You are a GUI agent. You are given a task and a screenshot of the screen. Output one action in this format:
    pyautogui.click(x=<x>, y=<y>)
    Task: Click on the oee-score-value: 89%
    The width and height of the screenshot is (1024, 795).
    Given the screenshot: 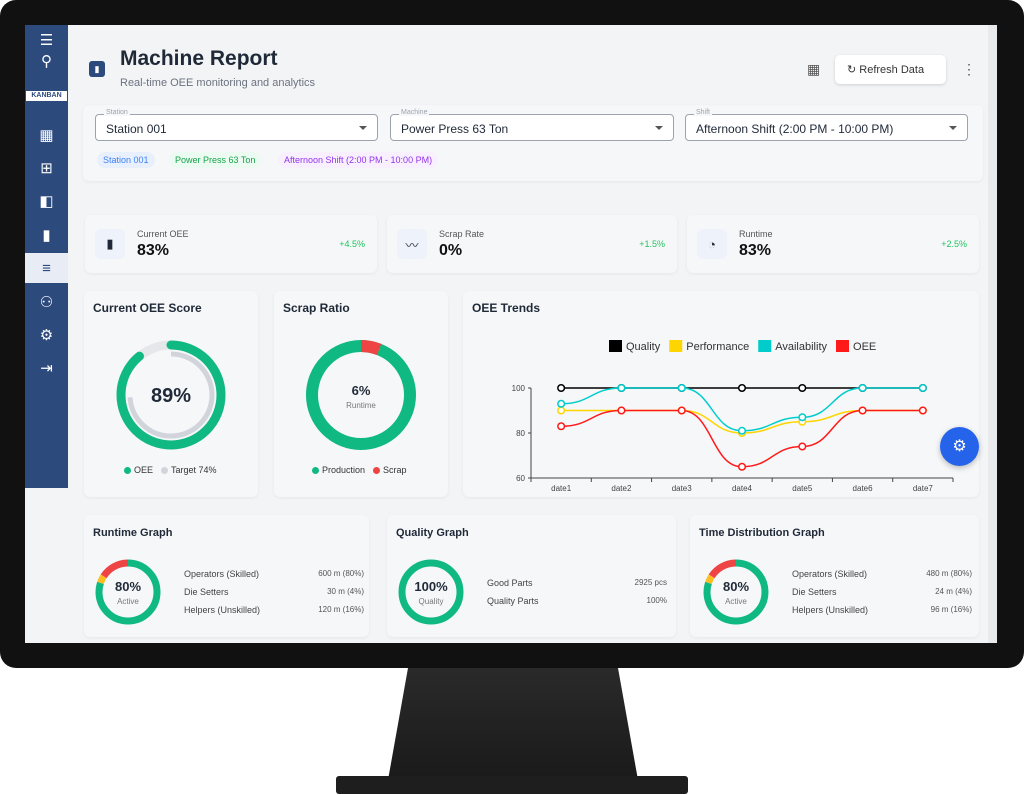 What is the action you would take?
    pyautogui.click(x=171, y=396)
    